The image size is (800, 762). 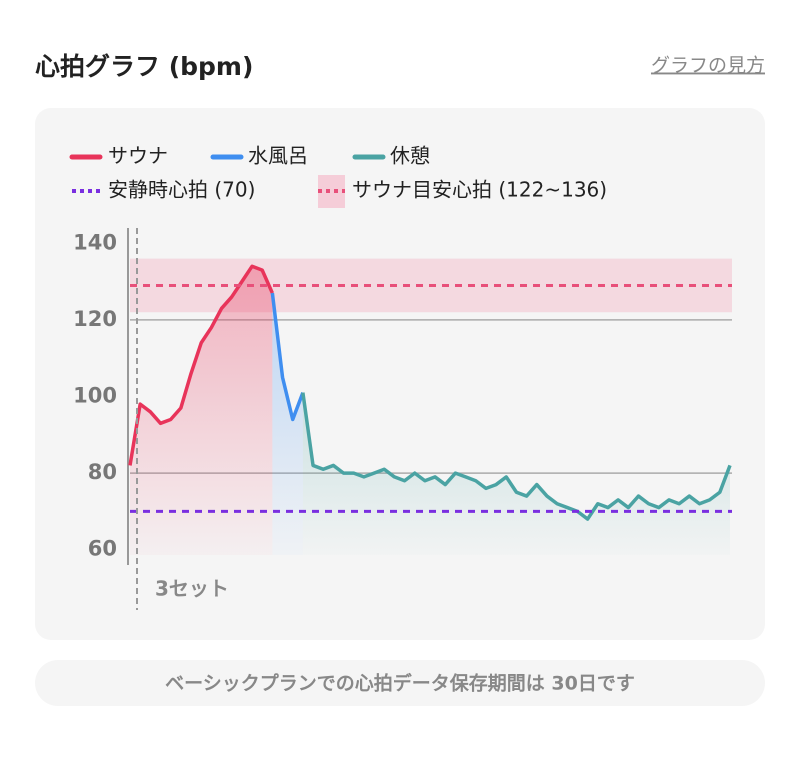 What do you see at coordinates (708, 66) in the screenshot?
I see `help-link: グラフの見方` at bounding box center [708, 66].